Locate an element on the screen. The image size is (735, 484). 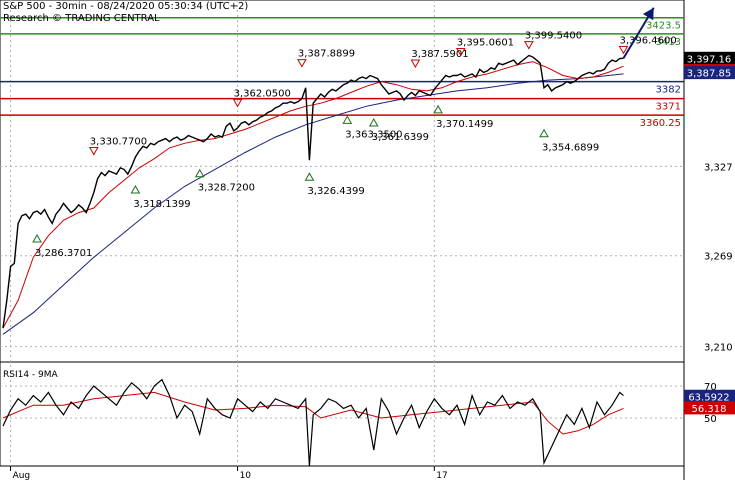
y-tick-label: 3,269 is located at coordinates (718, 257).